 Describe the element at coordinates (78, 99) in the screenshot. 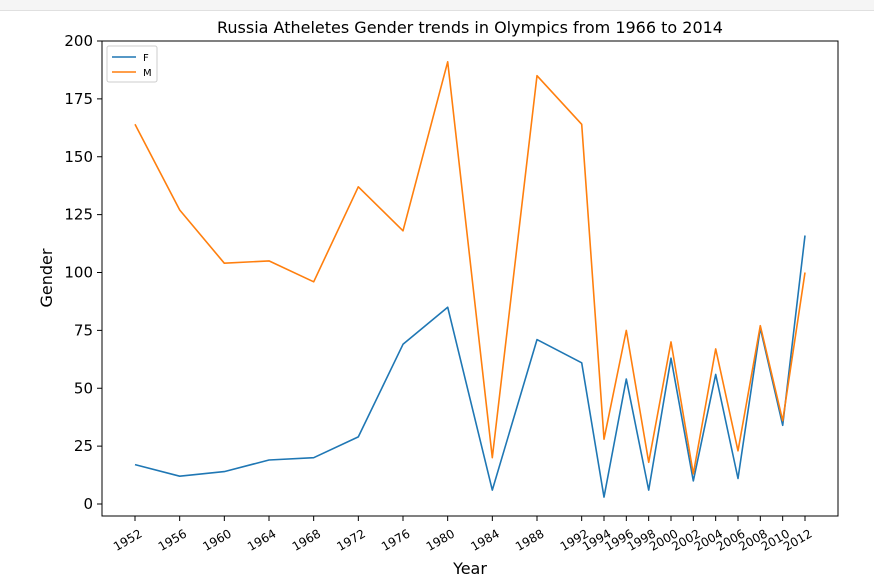

I see `y-tick-label: 175` at that location.